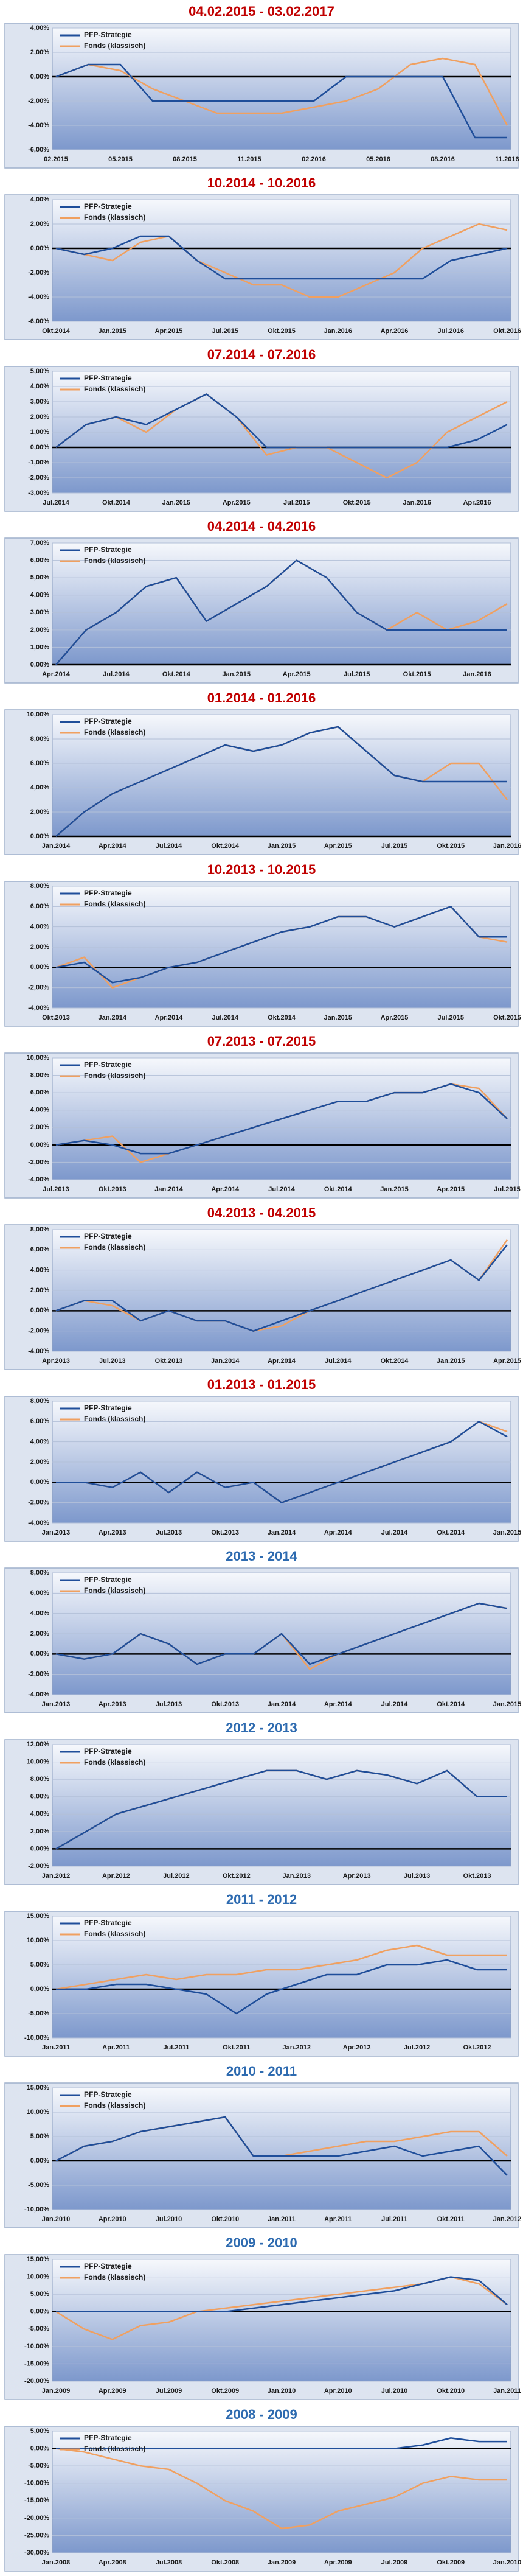 This screenshot has width=523, height=2576. I want to click on y-tick-label: -10,00%, so click(37, 2483).